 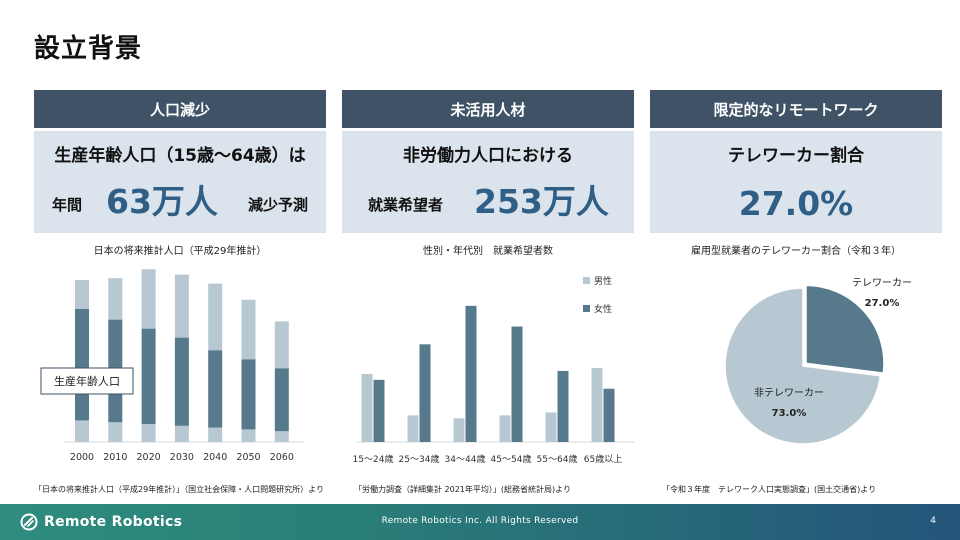 What do you see at coordinates (488, 109) in the screenshot?
I see `column-header-untapped: 未活用人材` at bounding box center [488, 109].